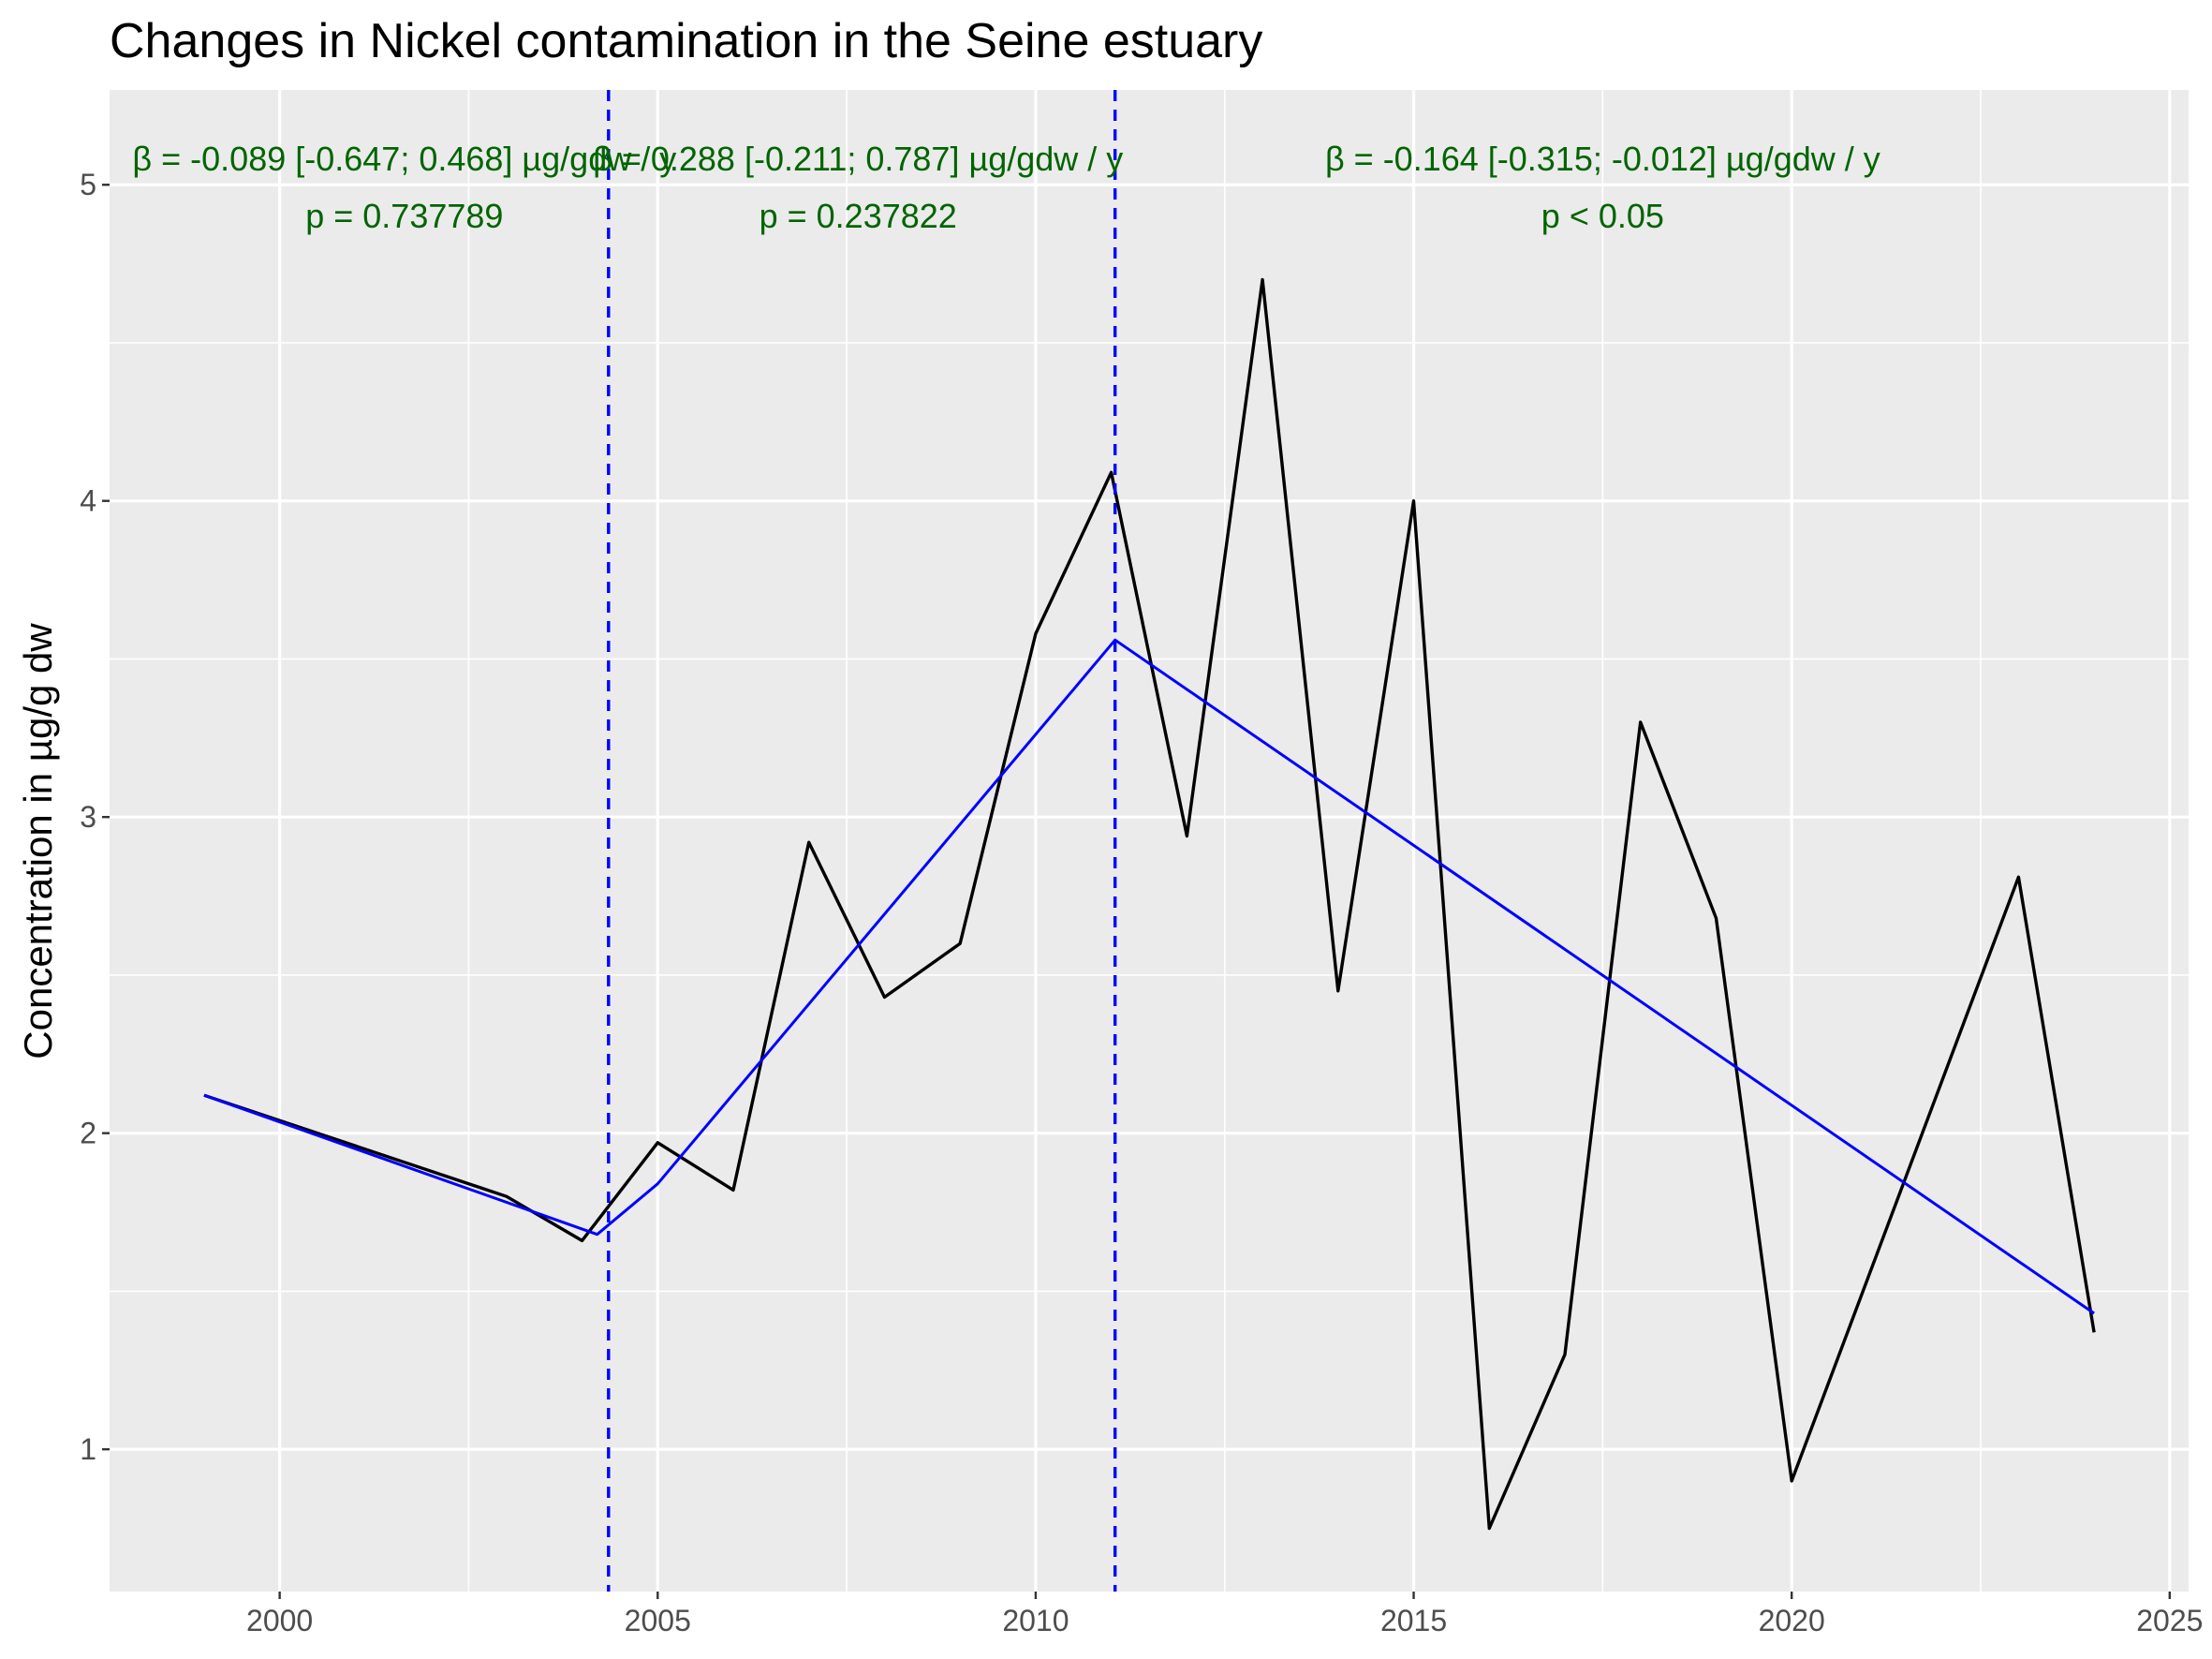  I want to click on x-tick-label: 2005, so click(658, 1621).